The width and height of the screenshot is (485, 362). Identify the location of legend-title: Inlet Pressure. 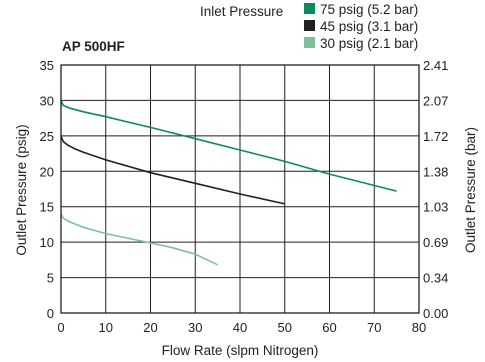
(241, 11).